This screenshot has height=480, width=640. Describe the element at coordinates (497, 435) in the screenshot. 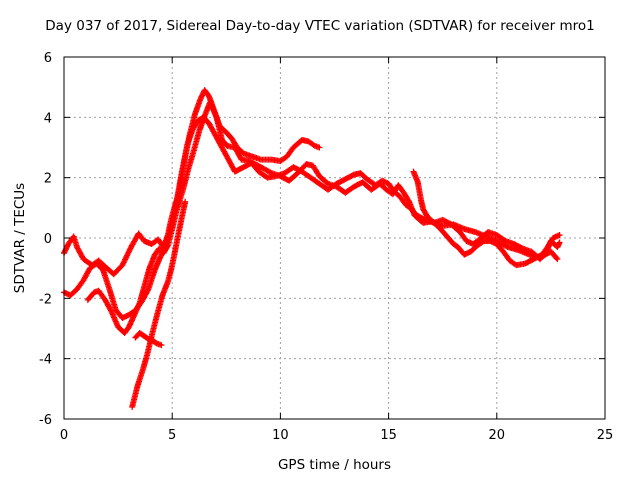

I see `x-tick-label: 20` at that location.